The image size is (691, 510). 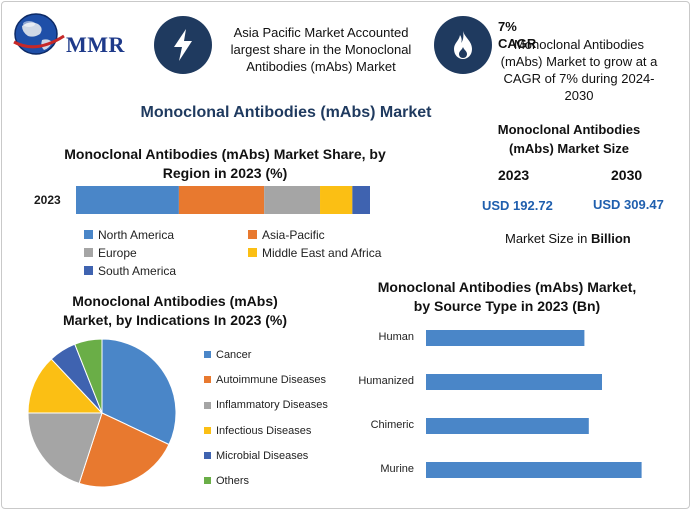 I want to click on region-bar-segment-south-america, so click(x=361, y=200).